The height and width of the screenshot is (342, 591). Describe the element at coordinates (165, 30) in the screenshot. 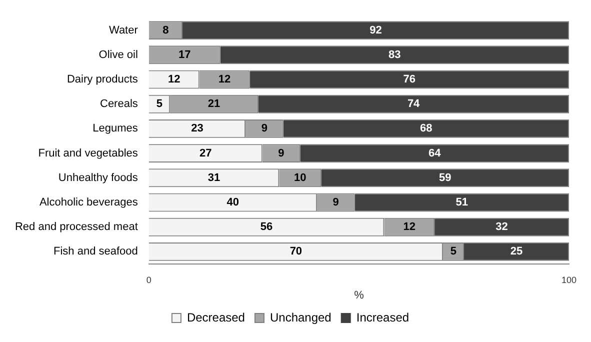

I see `data-label: 8` at that location.